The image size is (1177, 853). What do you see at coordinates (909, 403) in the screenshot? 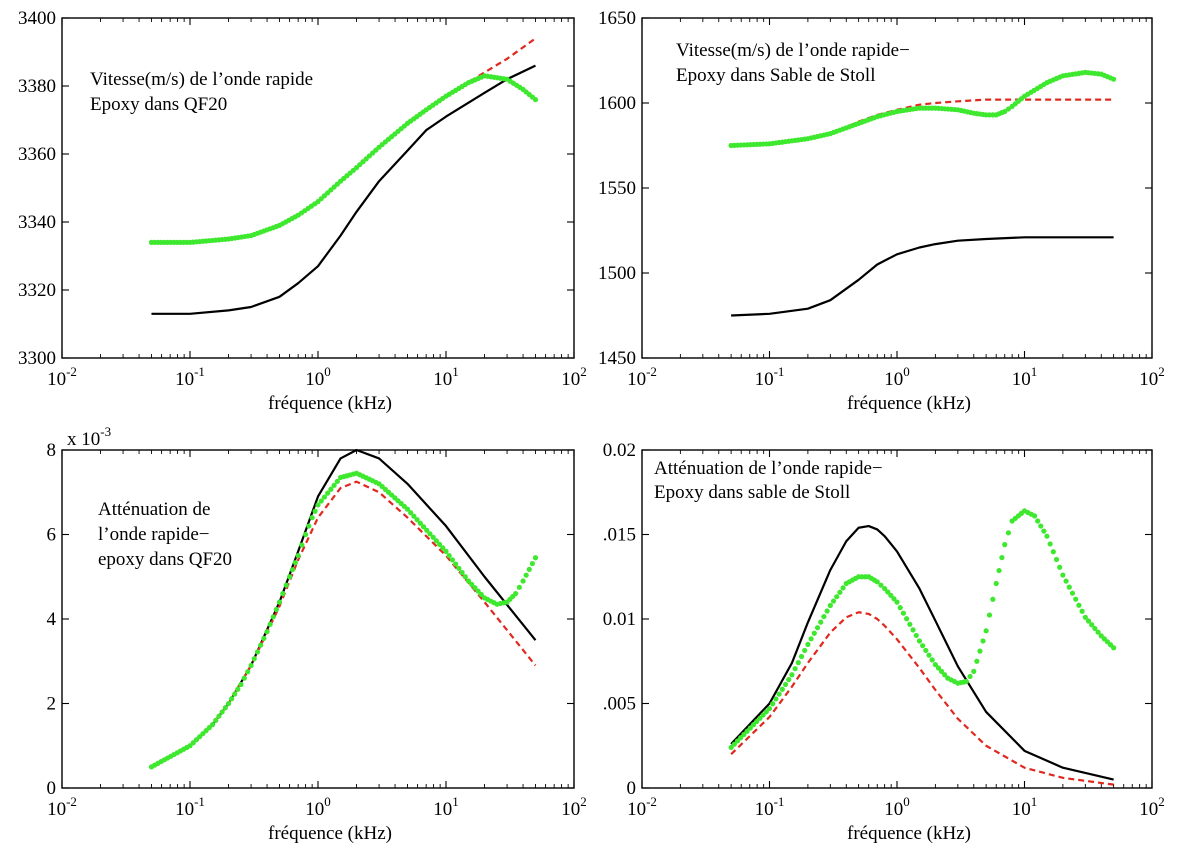
I see `x-axis-label: fréquence (kHz)` at bounding box center [909, 403].